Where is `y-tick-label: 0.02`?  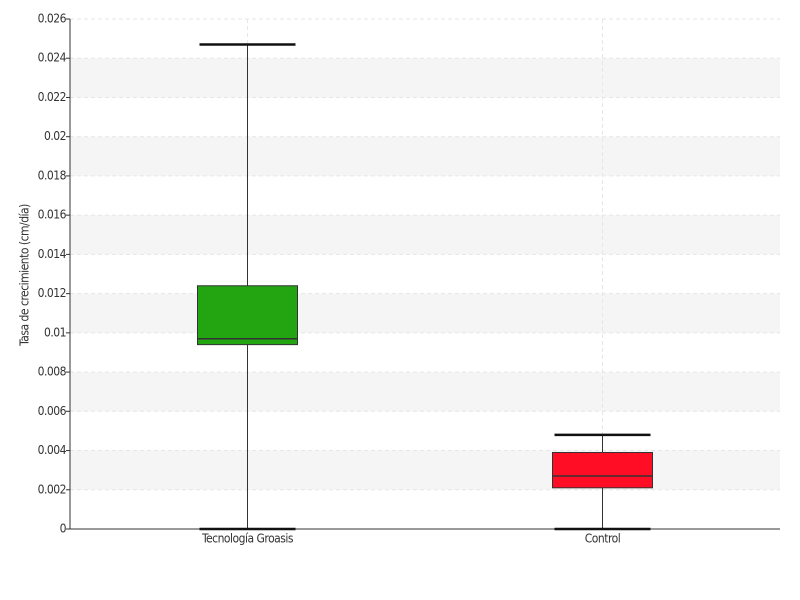
y-tick-label: 0.02 is located at coordinates (55, 136).